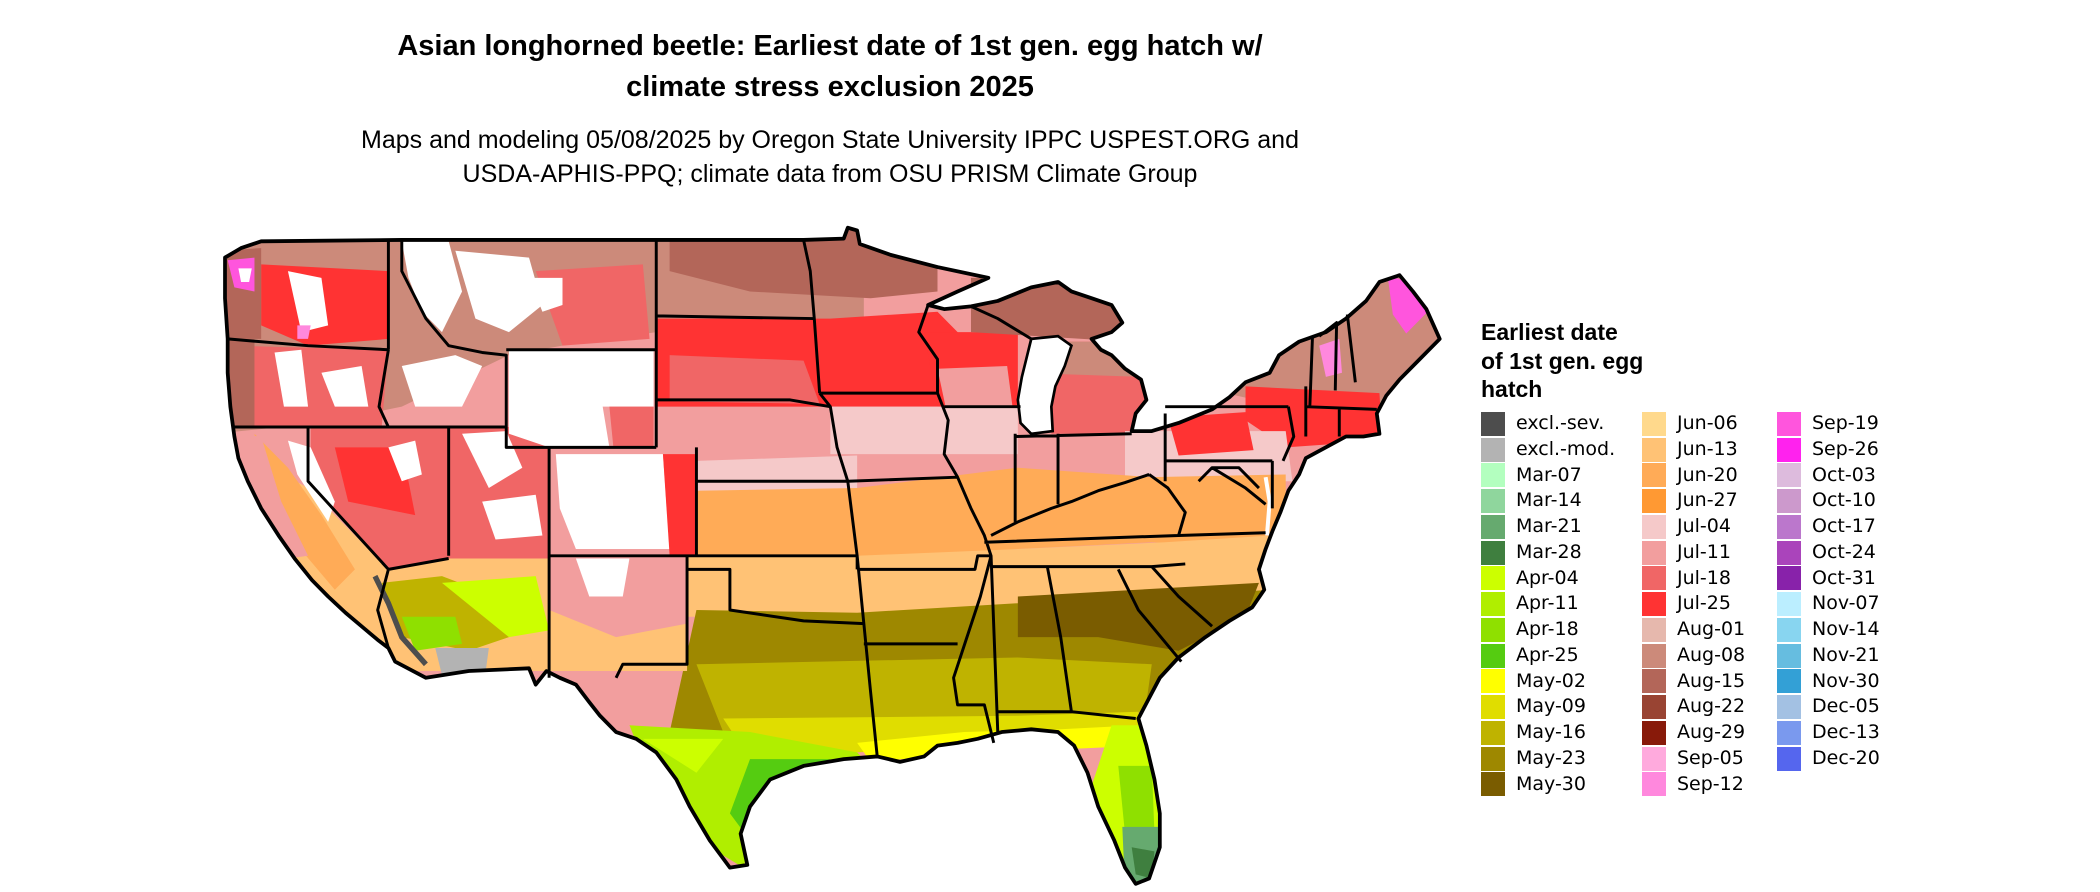 This screenshot has width=2100, height=892. What do you see at coordinates (1548, 579) in the screenshot?
I see `legend-entry: Apr-04` at bounding box center [1548, 579].